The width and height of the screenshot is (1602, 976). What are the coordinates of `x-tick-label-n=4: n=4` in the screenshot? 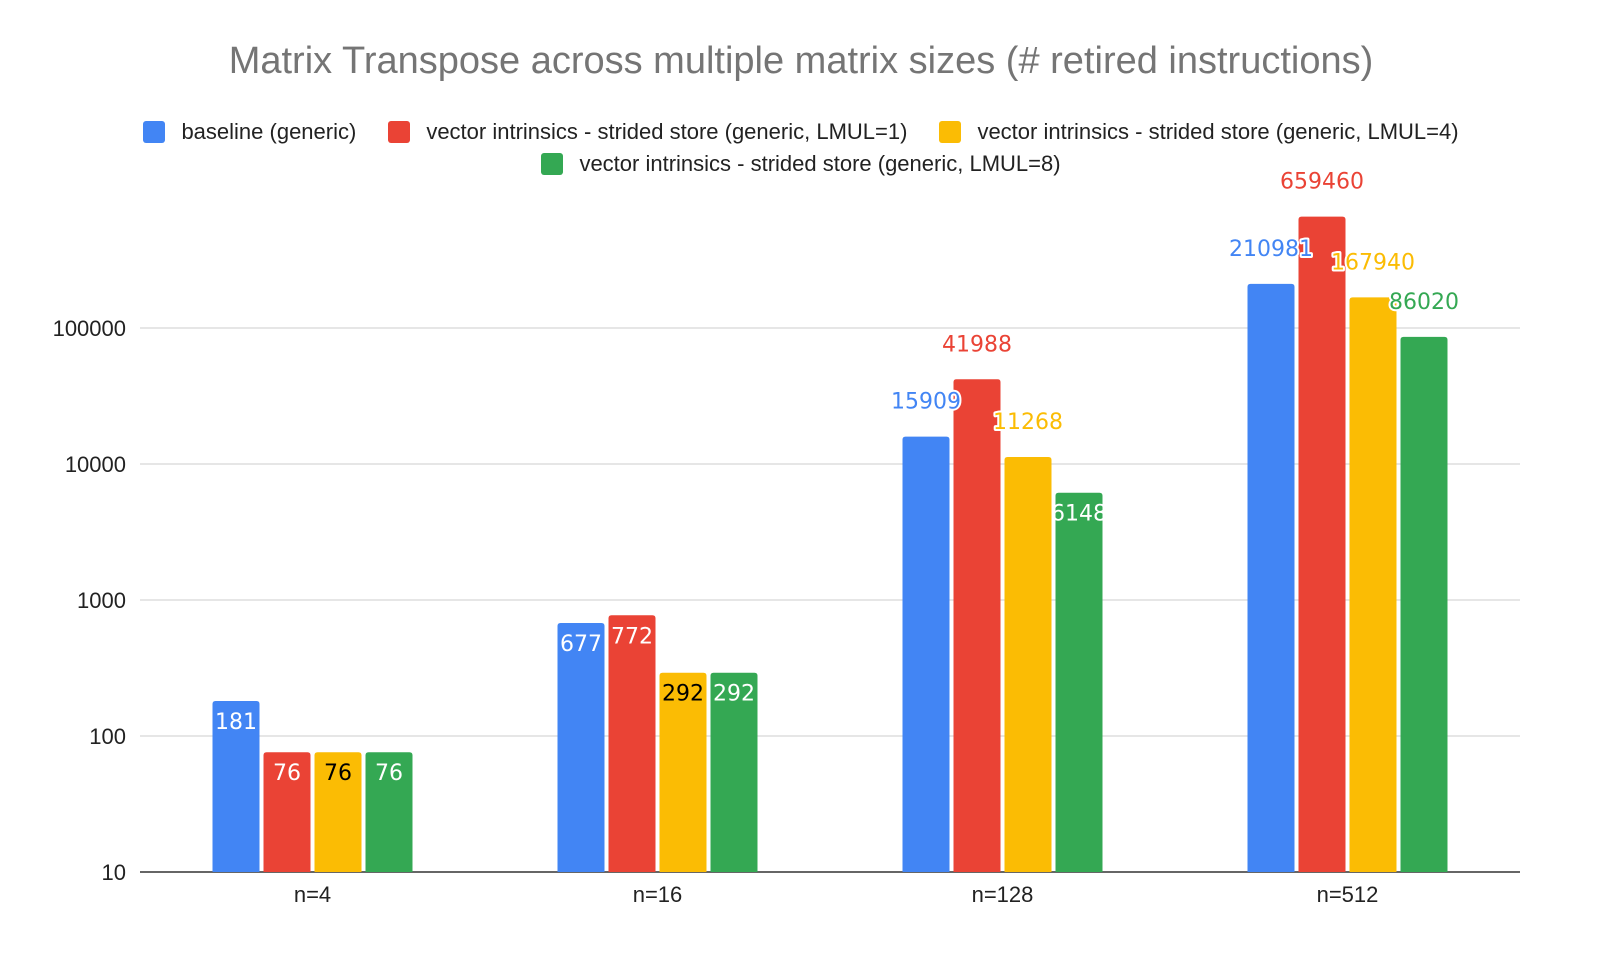 It's located at (312, 894).